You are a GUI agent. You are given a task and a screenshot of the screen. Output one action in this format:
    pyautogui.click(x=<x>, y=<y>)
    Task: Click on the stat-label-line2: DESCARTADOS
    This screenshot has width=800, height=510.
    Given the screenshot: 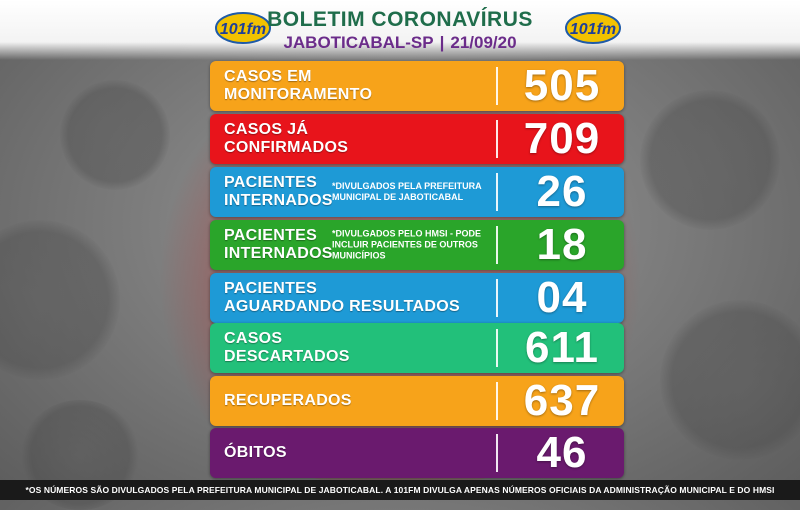 What is the action you would take?
    pyautogui.click(x=287, y=356)
    